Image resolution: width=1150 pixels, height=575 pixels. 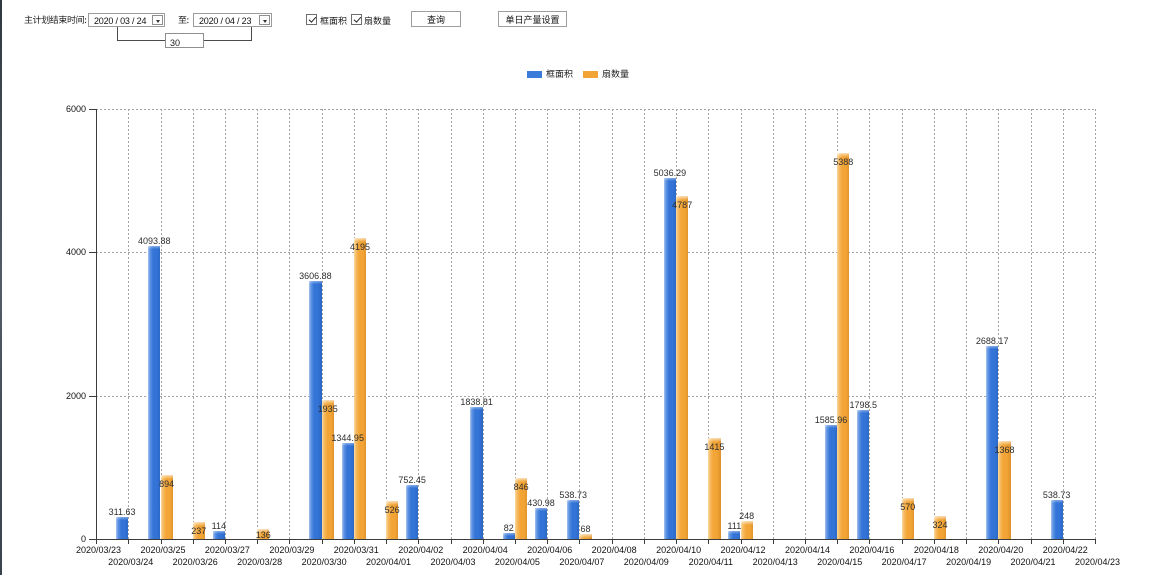 I want to click on date-from-picker: 2020 / 03 / 24, so click(x=126, y=20).